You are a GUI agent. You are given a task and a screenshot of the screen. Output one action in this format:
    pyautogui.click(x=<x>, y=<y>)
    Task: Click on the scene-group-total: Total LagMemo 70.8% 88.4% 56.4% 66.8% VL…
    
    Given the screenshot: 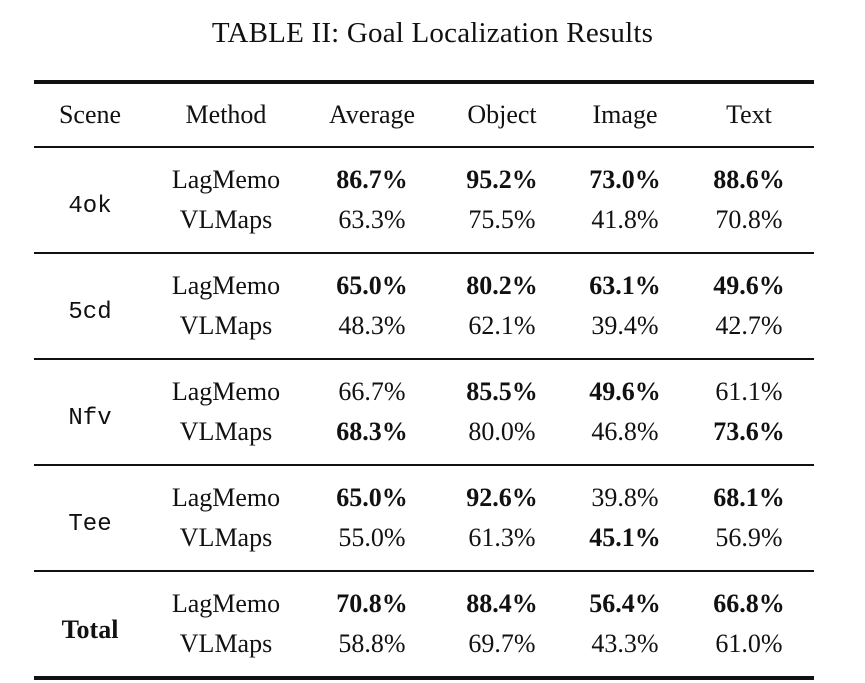 What is the action you would take?
    pyautogui.click(x=424, y=624)
    